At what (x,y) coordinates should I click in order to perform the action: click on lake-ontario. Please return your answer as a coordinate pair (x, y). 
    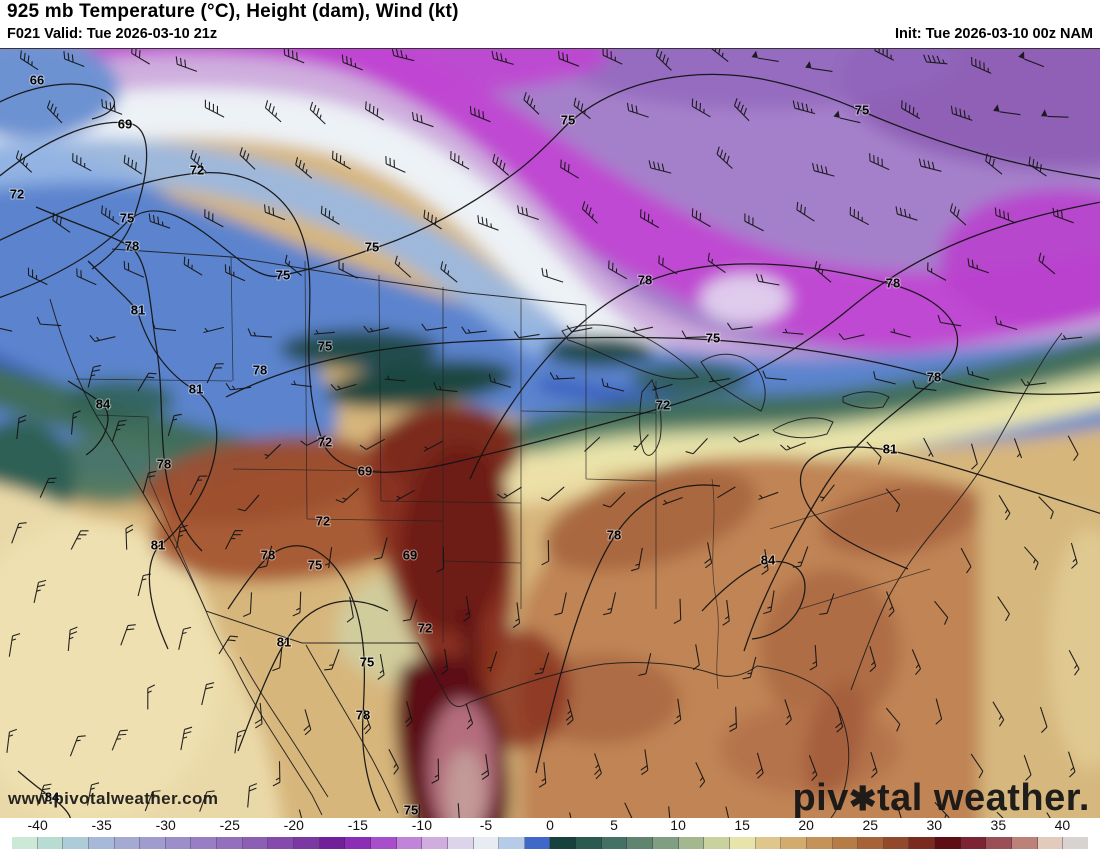
    Looking at the image, I should click on (866, 400).